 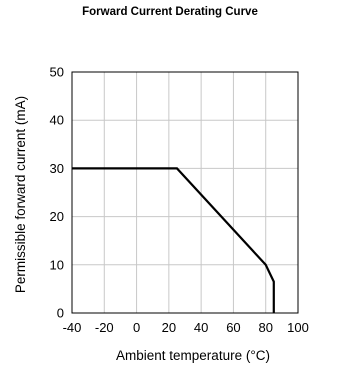 What do you see at coordinates (57, 264) in the screenshot?
I see `y-tick-label: 10` at bounding box center [57, 264].